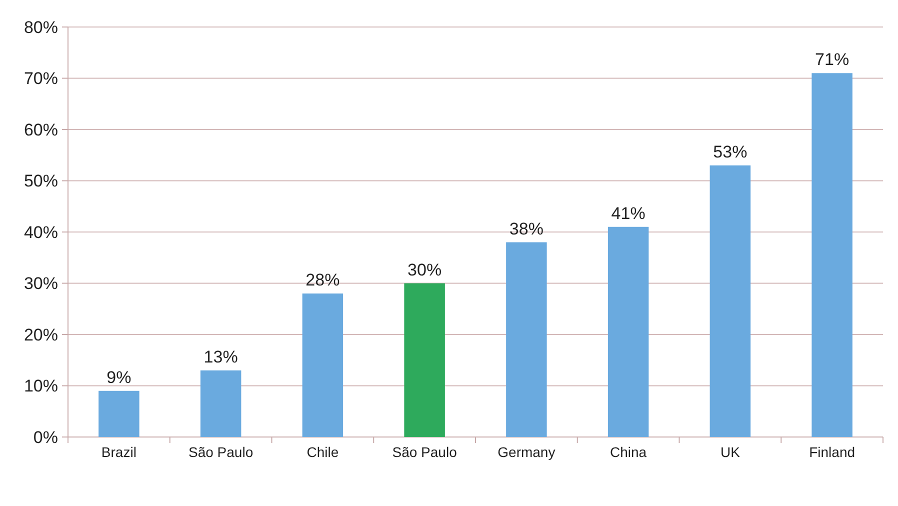  Describe the element at coordinates (41, 27) in the screenshot. I see `y-tick-label: 80%` at that location.